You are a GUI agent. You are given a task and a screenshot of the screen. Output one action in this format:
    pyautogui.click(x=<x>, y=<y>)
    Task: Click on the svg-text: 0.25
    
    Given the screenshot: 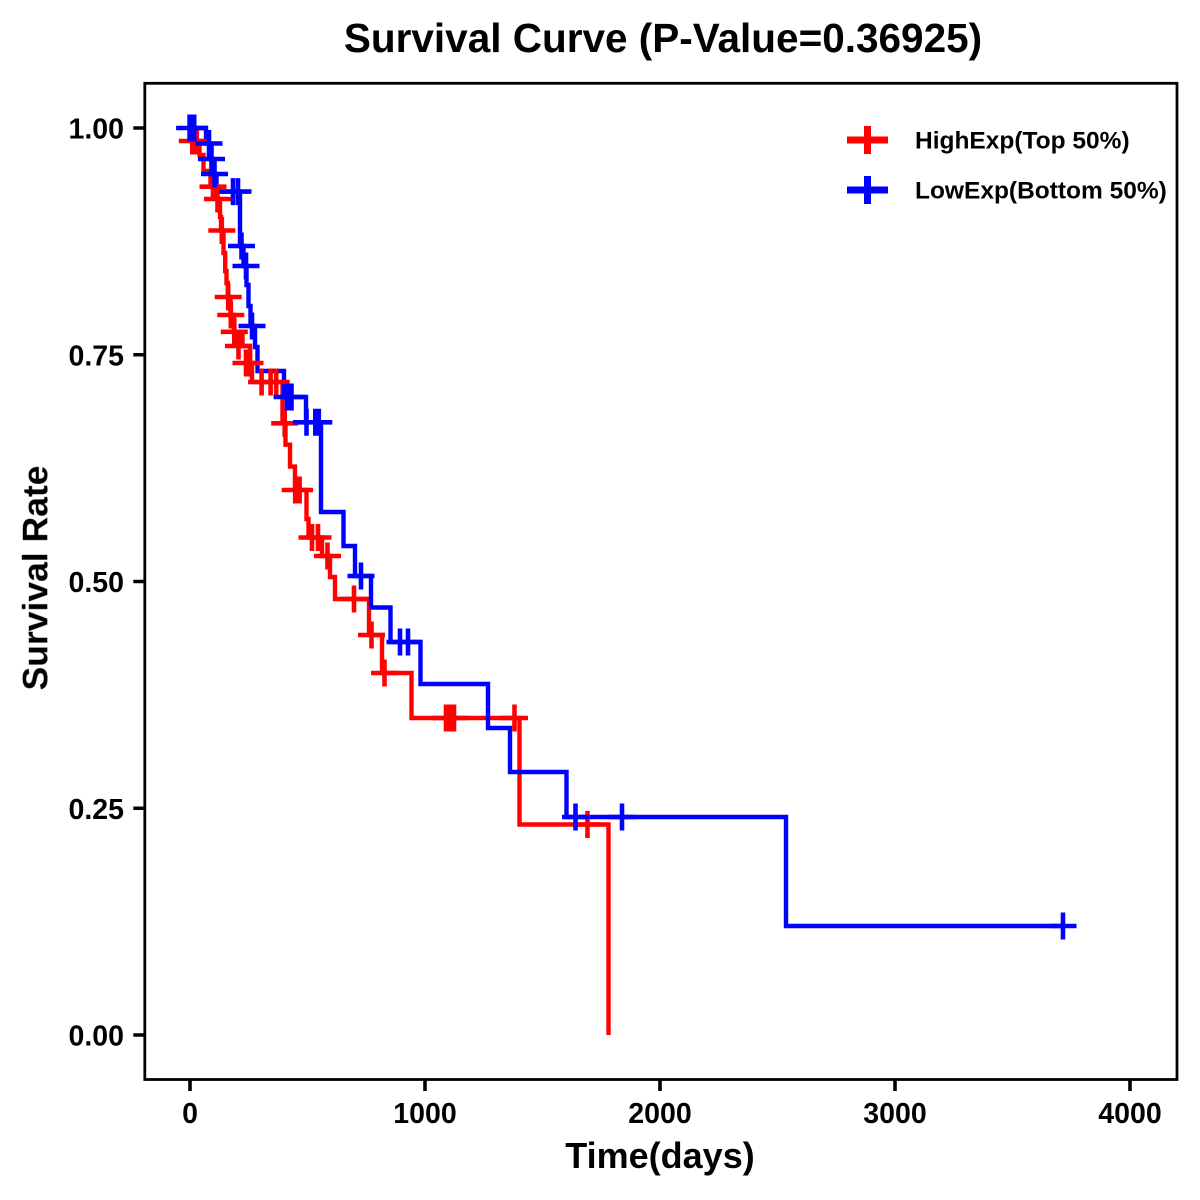 What is the action you would take?
    pyautogui.click(x=97, y=810)
    